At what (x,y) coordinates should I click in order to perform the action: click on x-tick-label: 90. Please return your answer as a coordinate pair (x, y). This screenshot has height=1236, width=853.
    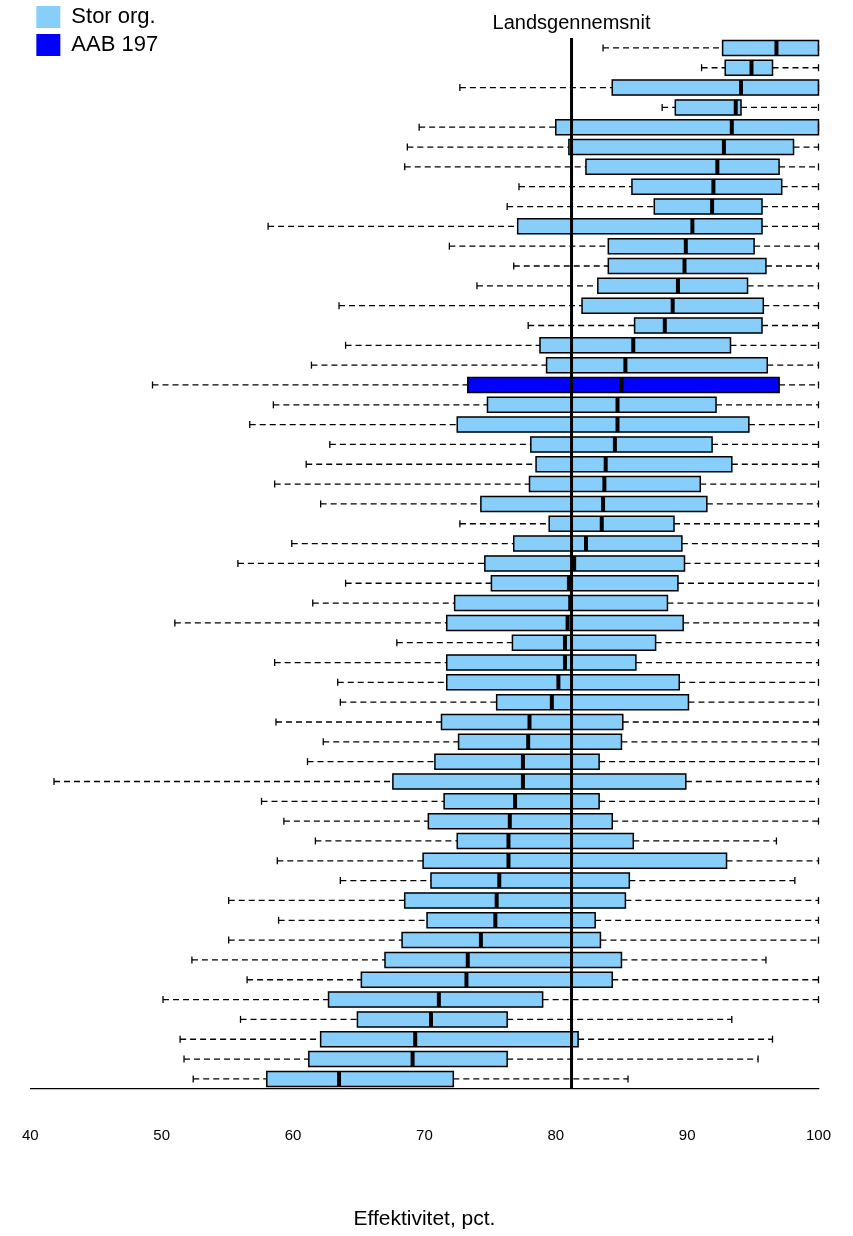
    Looking at the image, I should click on (687, 1134).